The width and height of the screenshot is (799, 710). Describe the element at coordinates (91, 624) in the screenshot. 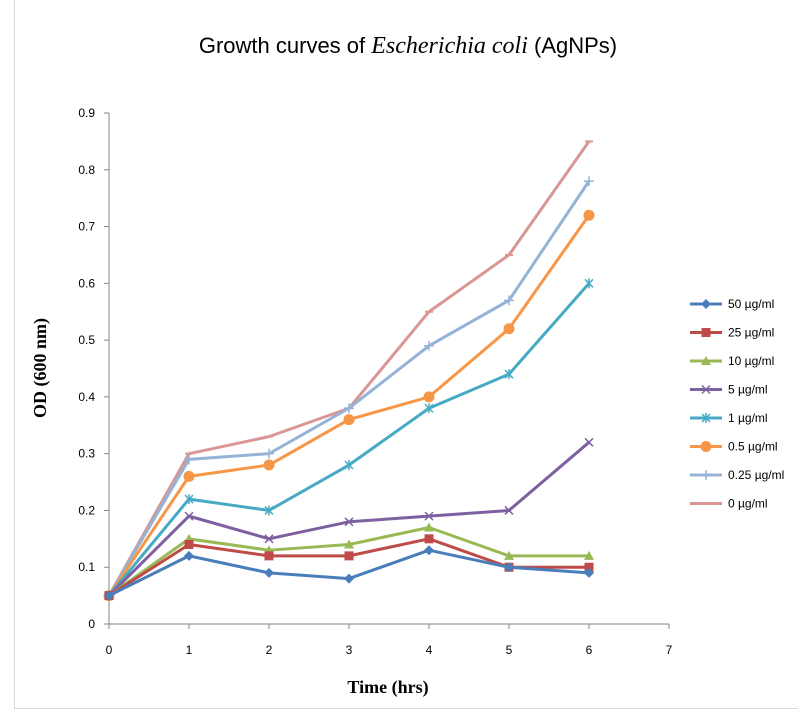

I see `y-tick-label: 0` at that location.